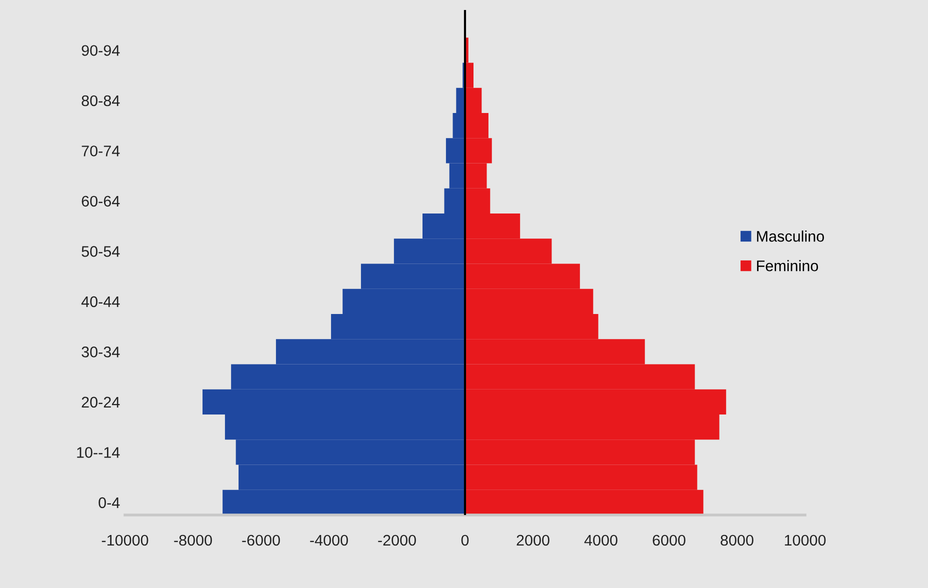 This screenshot has height=588, width=928. I want to click on x-tick-label: 10000, so click(805, 540).